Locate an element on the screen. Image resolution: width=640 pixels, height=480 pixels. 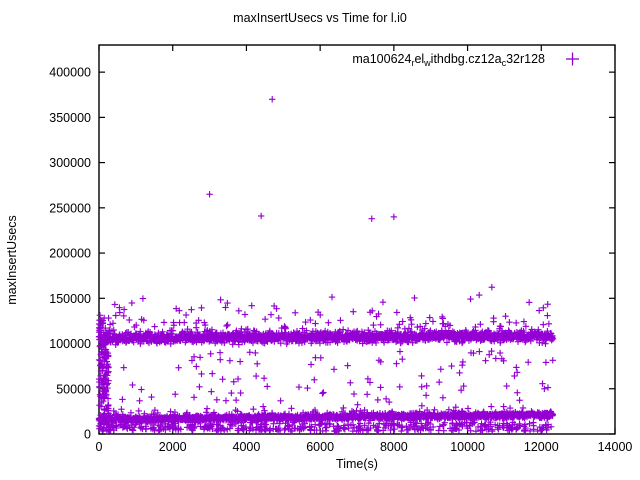
chart-title: maxInsertUsecs vs Time for l.i0 is located at coordinates (320, 18).